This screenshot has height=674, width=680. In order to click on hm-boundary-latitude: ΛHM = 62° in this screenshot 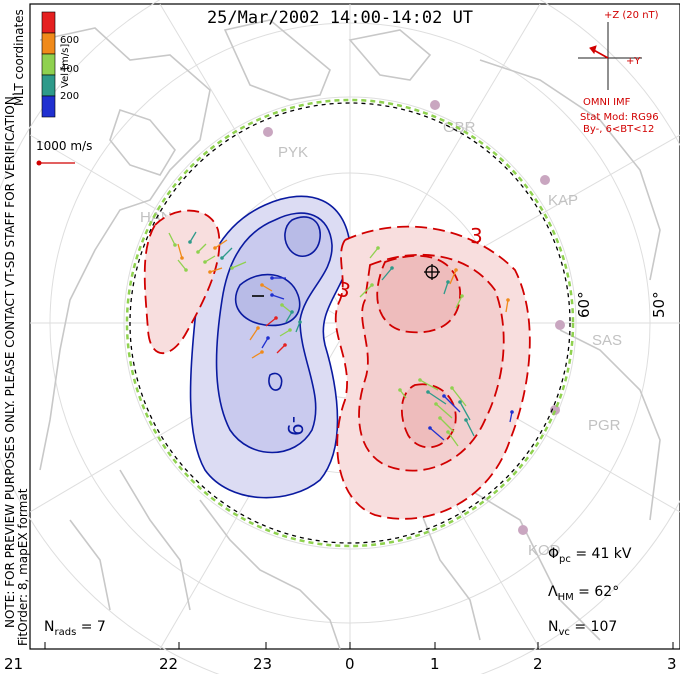, I will do `click(584, 593)`.